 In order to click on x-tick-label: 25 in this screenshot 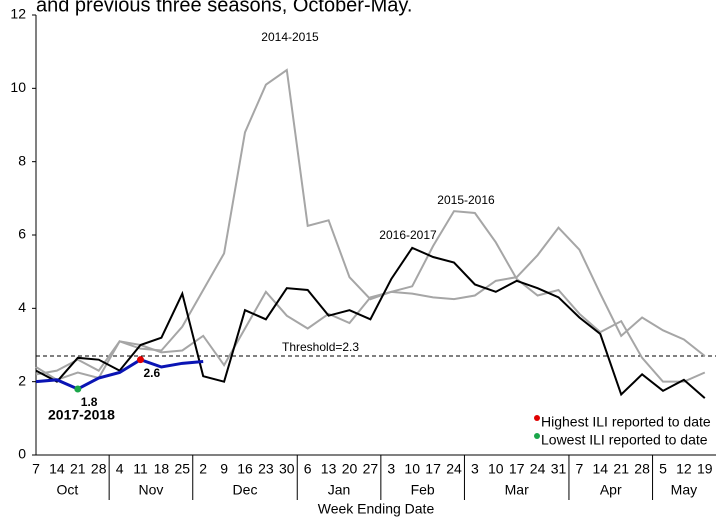, I will do `click(183, 469)`.